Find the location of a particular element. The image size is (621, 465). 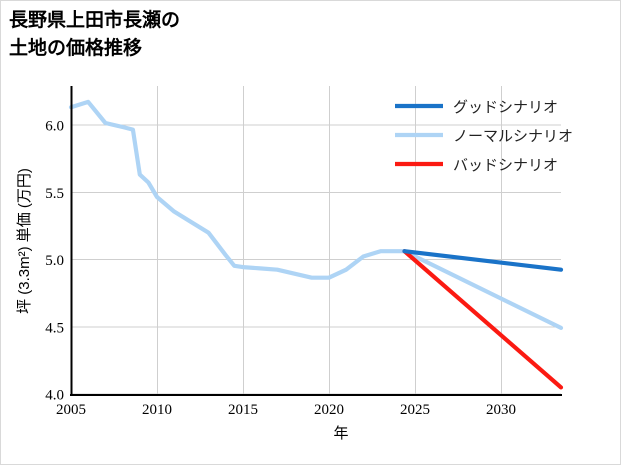

y-axis-title: 坪 (3.3m²) 単価 (万円) is located at coordinates (24, 241).